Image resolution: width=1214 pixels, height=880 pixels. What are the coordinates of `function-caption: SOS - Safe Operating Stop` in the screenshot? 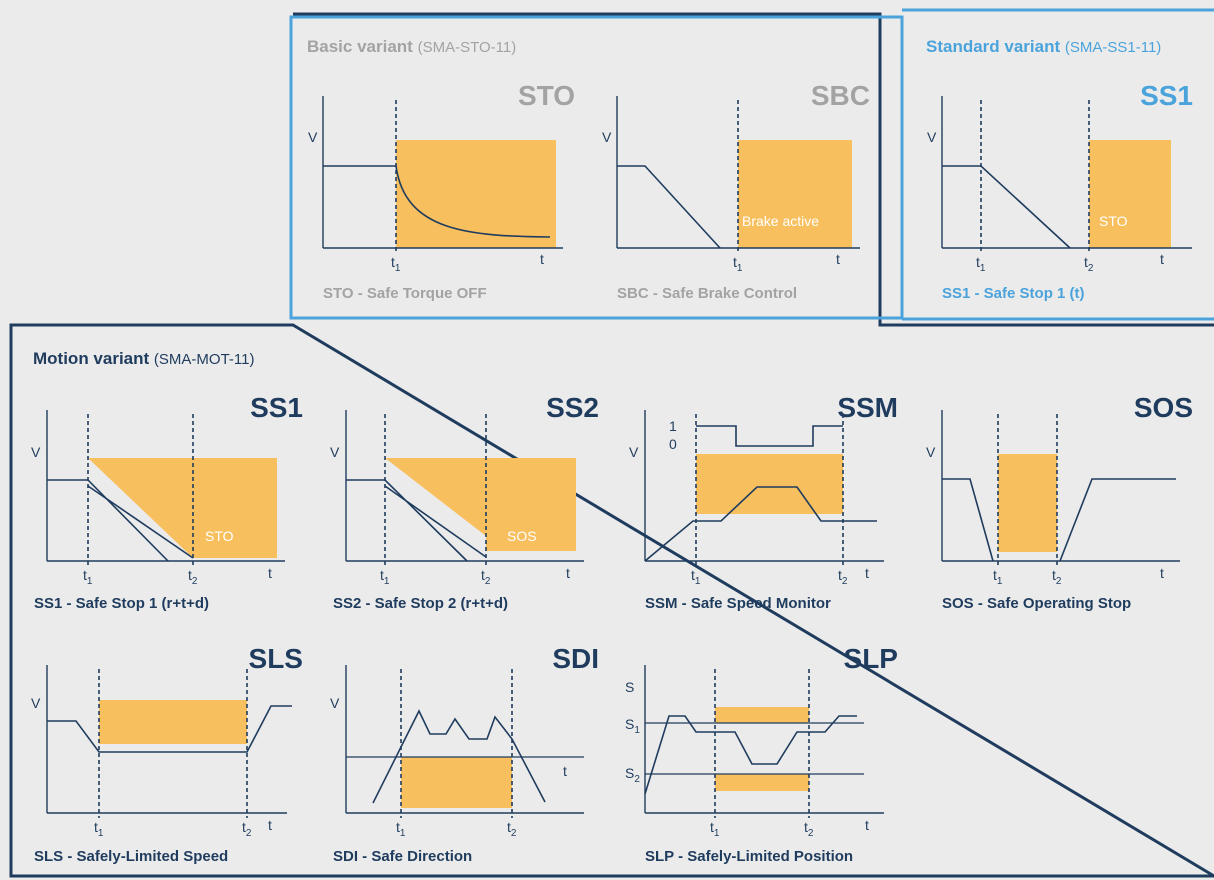 It's located at (1036, 603).